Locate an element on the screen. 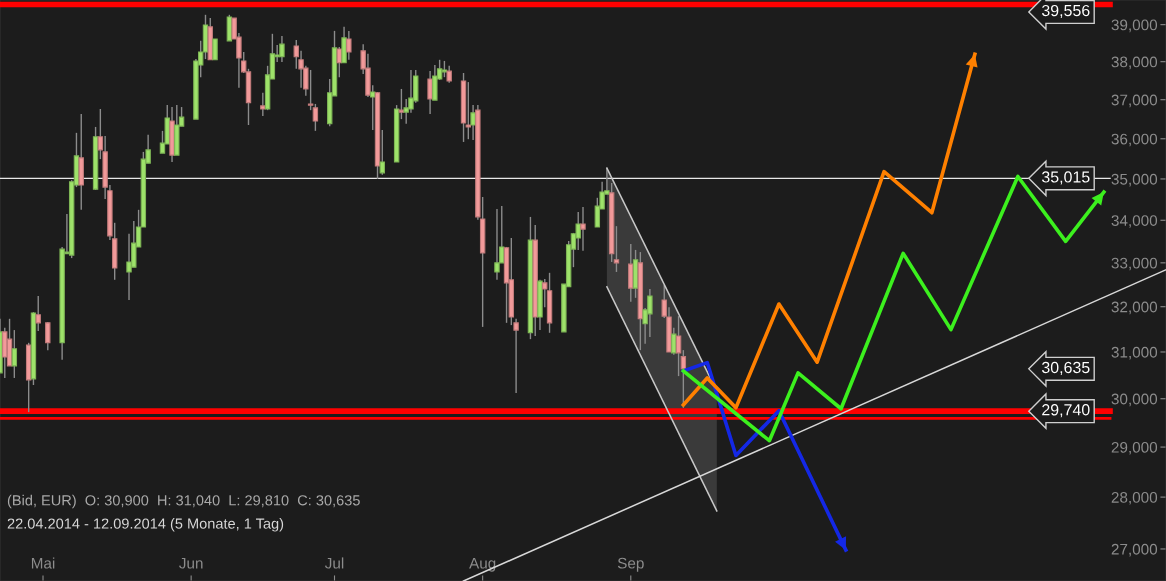  ref-line-label: 35,015 is located at coordinates (1065, 178).